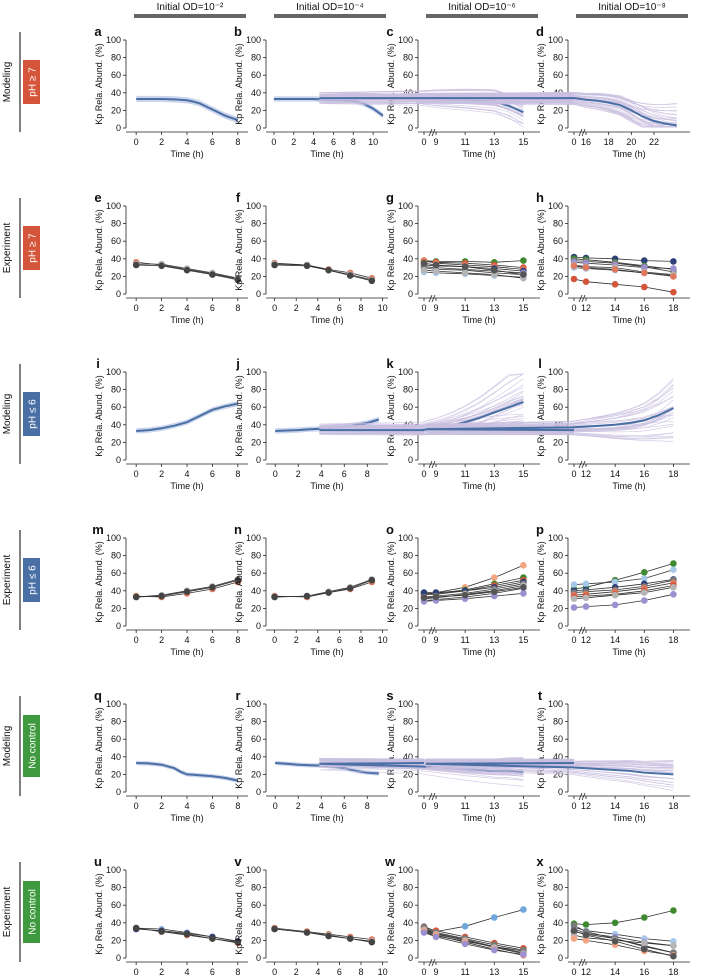 This screenshot has width=726, height=978. I want to click on model-confidence-band, so click(187, 417).